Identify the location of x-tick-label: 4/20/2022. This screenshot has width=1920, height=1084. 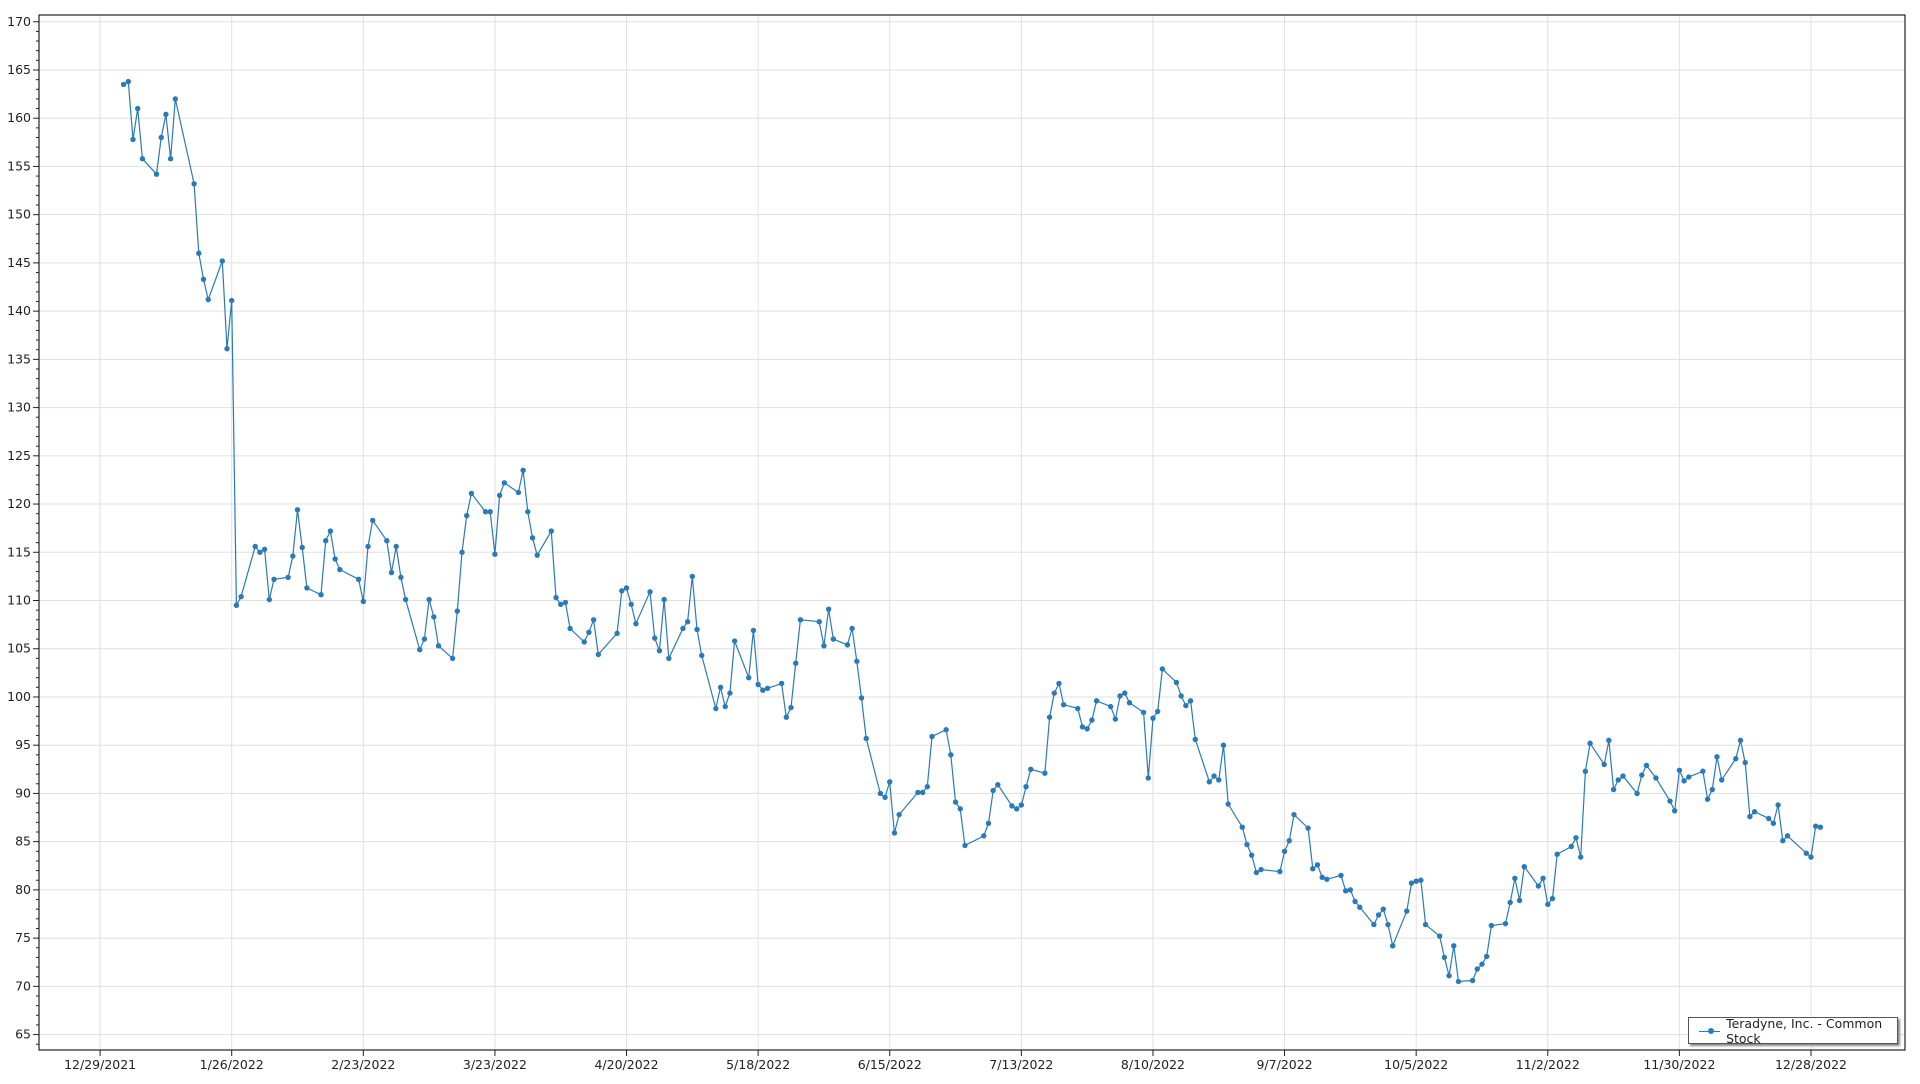
(626, 1064).